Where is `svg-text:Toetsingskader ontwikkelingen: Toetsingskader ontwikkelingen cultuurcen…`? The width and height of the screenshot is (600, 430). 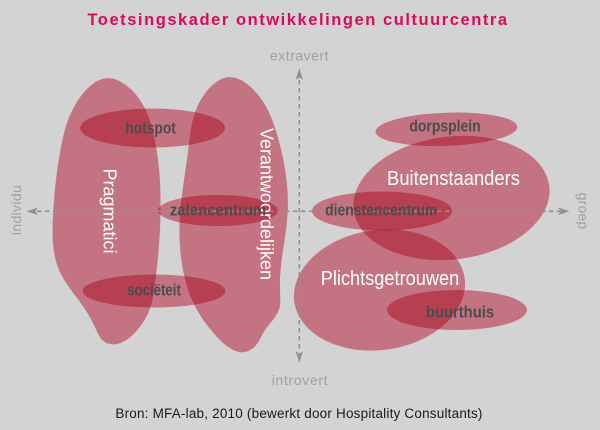
svg-text:Toetsingskader ontwikkelingen: Toetsingskader ontwikkelingen cultuurcen… is located at coordinates (297, 20).